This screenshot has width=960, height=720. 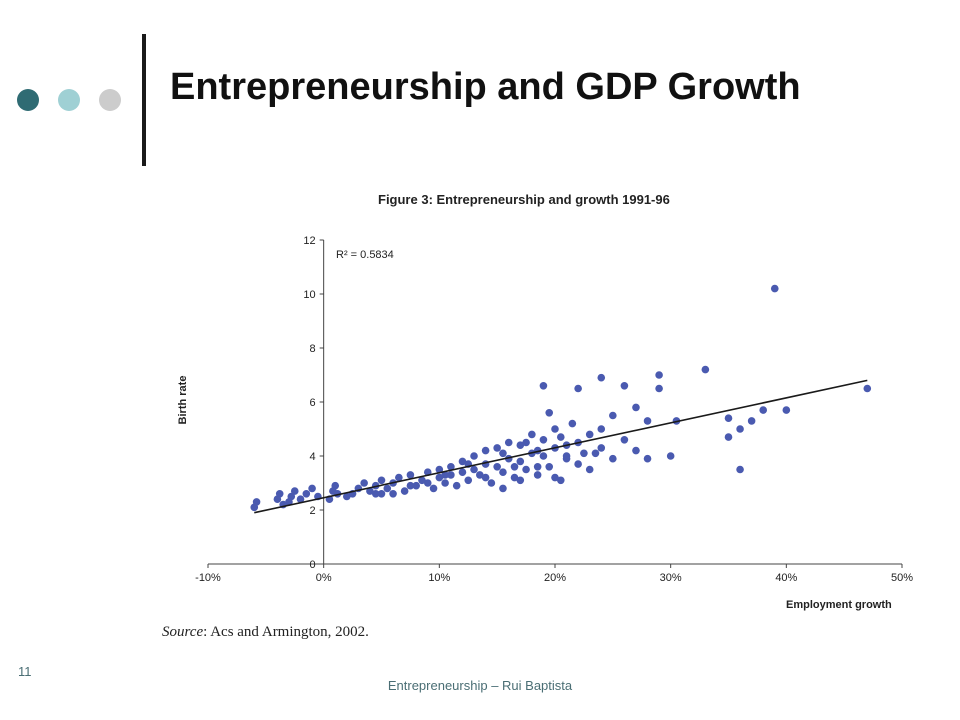 What do you see at coordinates (69, 100) in the screenshot?
I see `decor-dot-teal` at bounding box center [69, 100].